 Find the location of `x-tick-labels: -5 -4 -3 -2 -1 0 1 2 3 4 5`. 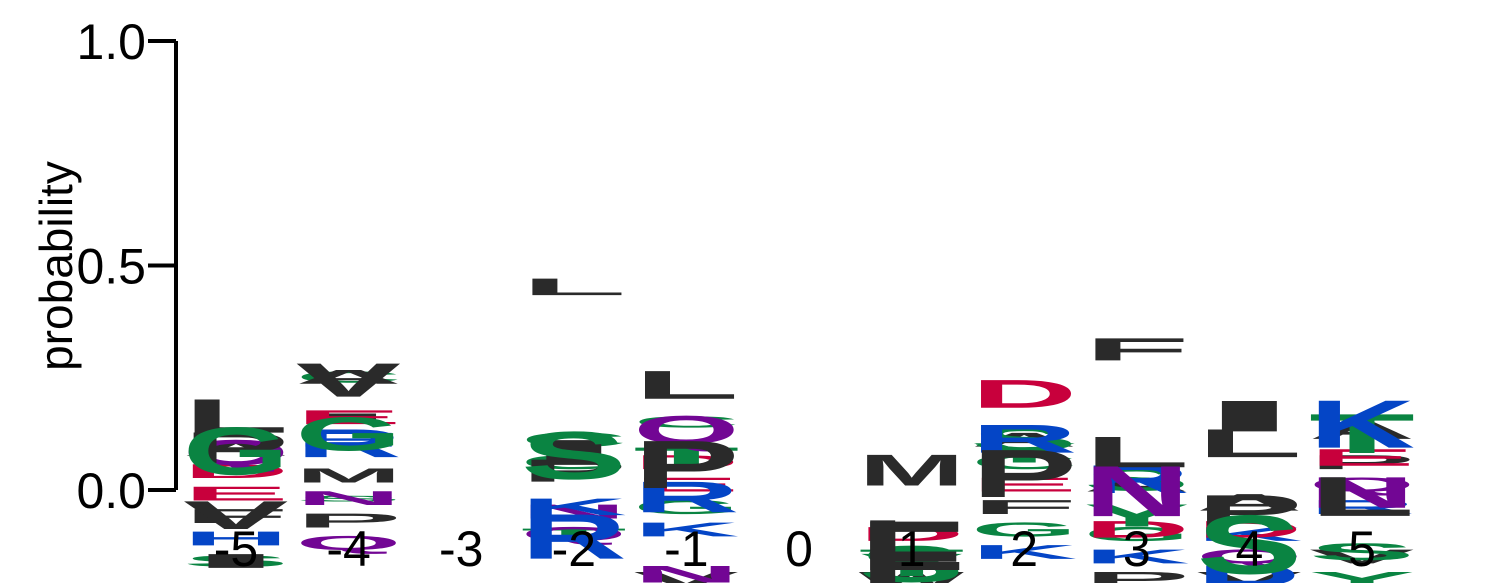

x-tick-labels: -5 -4 -3 -2 -1 0 1 2 3 4 5 is located at coordinates (795, 549).